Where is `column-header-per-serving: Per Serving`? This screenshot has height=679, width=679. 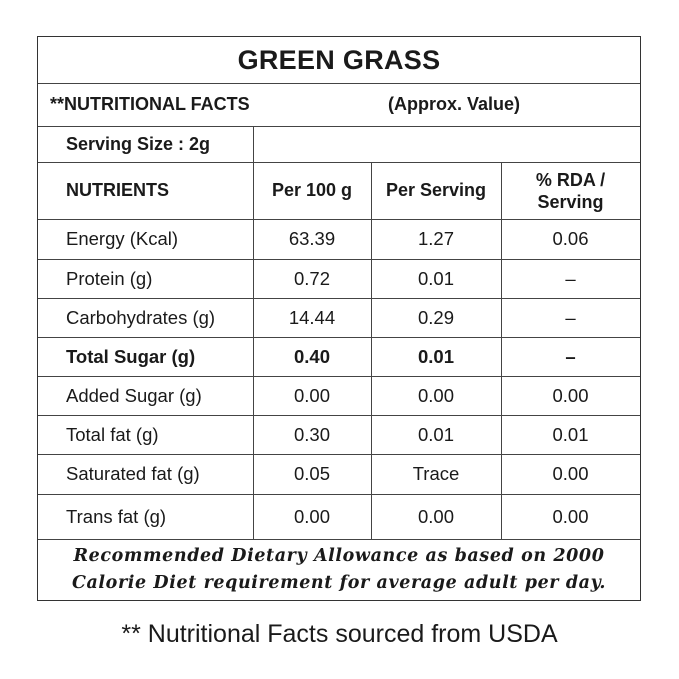
column-header-per-serving: Per Serving is located at coordinates (436, 190).